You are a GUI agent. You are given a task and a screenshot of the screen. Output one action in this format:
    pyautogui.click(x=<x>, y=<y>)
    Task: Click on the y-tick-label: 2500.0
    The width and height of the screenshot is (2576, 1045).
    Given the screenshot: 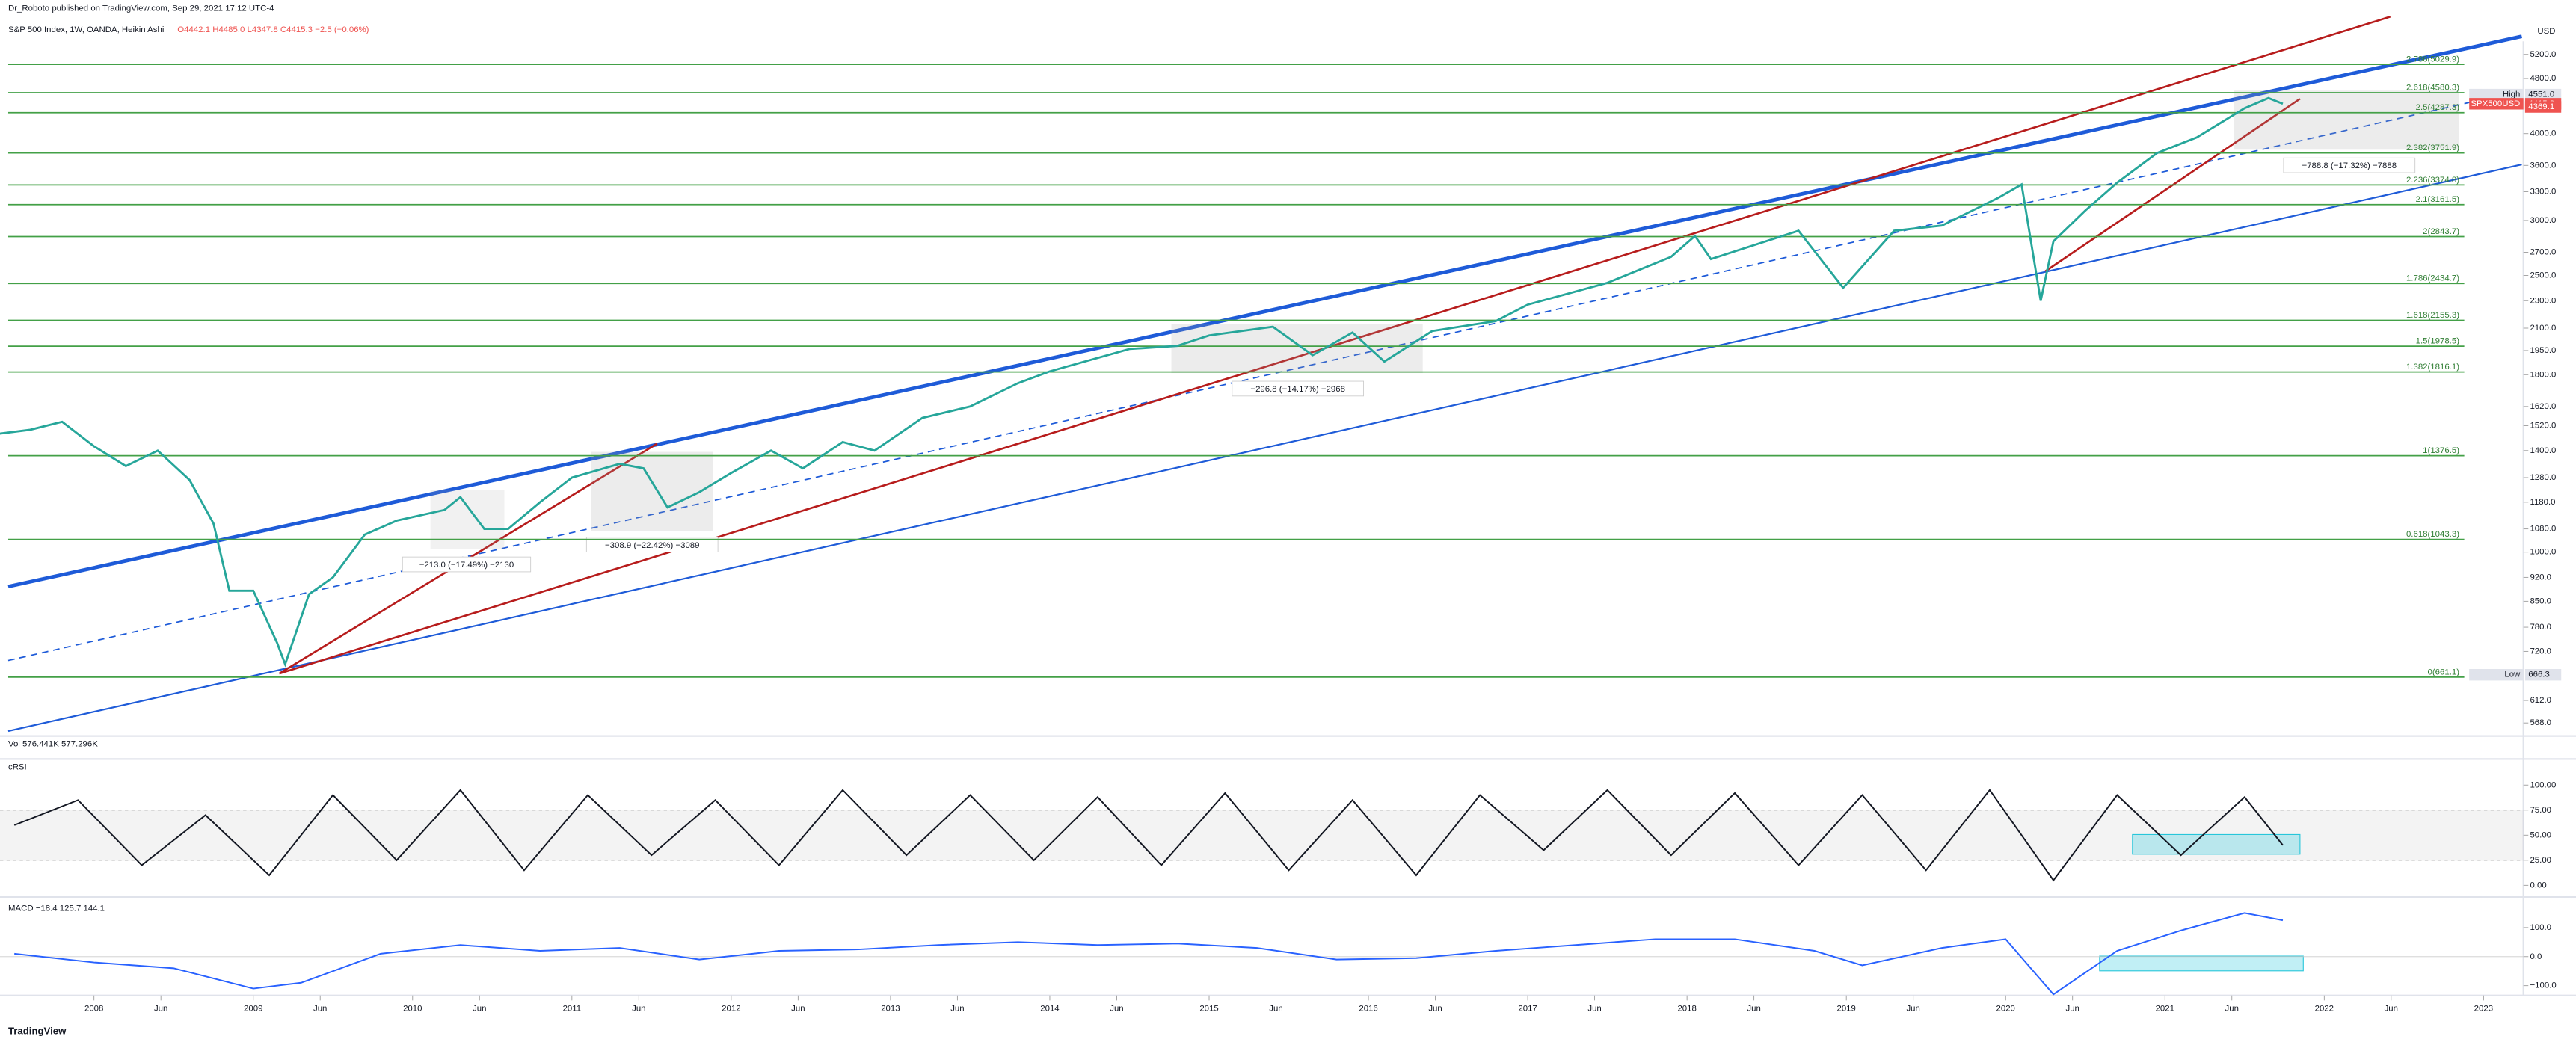 What is the action you would take?
    pyautogui.click(x=2543, y=275)
    